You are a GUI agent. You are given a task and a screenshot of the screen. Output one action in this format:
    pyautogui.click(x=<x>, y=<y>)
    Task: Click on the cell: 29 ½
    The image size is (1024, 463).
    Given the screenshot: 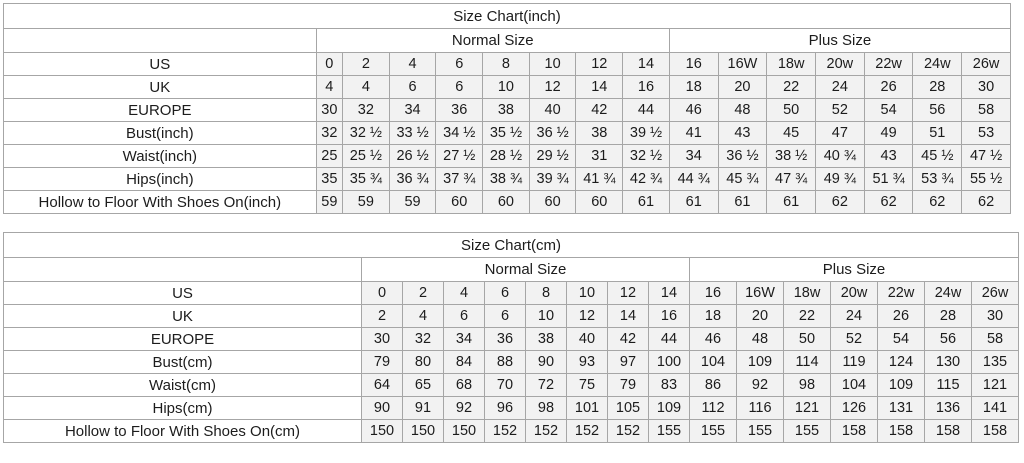 What is the action you would take?
    pyautogui.click(x=552, y=156)
    